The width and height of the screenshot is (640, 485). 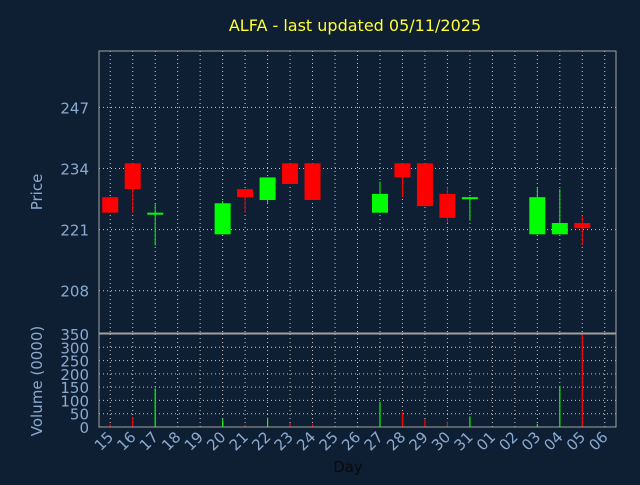 What do you see at coordinates (37, 192) in the screenshot?
I see `price-axis-label: Price` at bounding box center [37, 192].